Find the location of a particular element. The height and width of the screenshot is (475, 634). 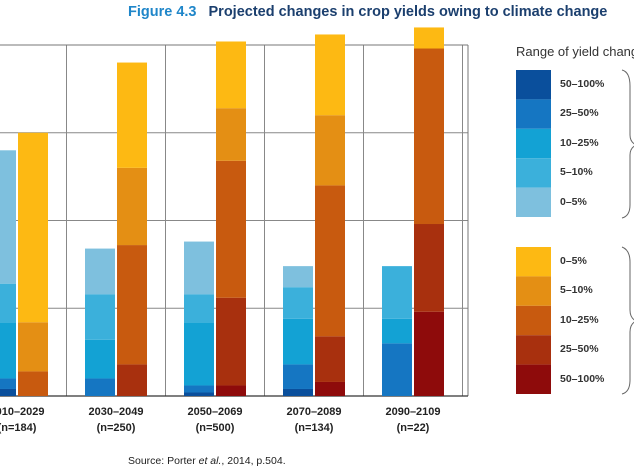

bar-decrease-0-5--2 is located at coordinates (231, 75).